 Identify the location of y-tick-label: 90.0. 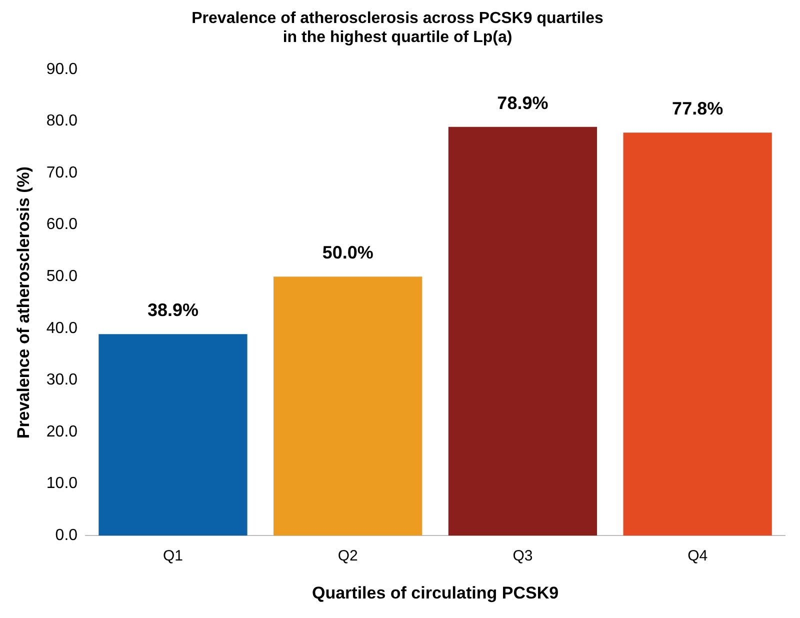
(62, 69).